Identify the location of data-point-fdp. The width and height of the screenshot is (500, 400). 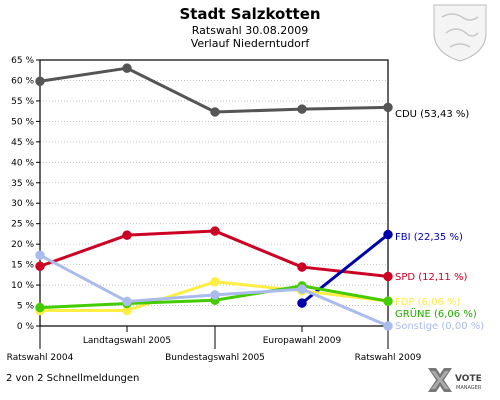
(215, 282).